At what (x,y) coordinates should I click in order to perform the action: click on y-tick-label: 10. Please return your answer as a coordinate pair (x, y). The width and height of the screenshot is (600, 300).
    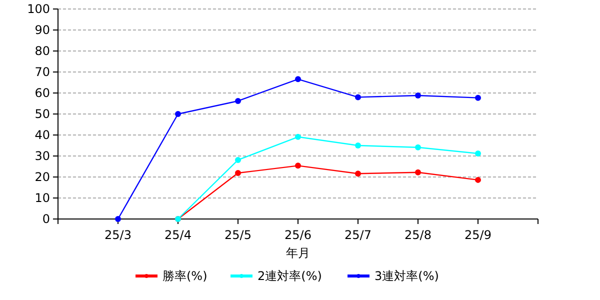
    Looking at the image, I should click on (42, 198).